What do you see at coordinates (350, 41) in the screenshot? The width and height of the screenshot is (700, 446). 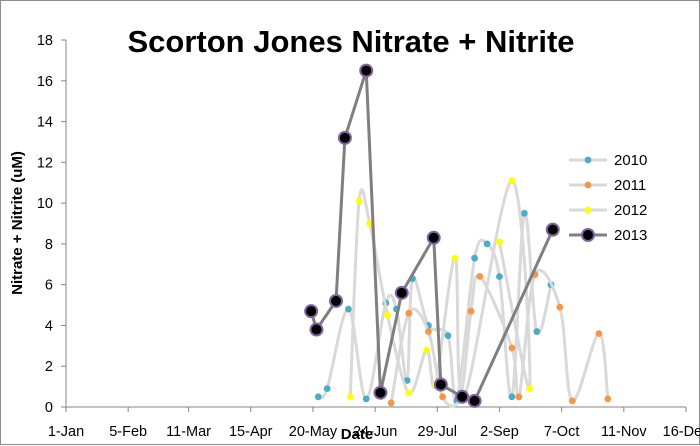 I see `chart-title: Scorton Jones Nitrate + Nitrite` at bounding box center [350, 41].